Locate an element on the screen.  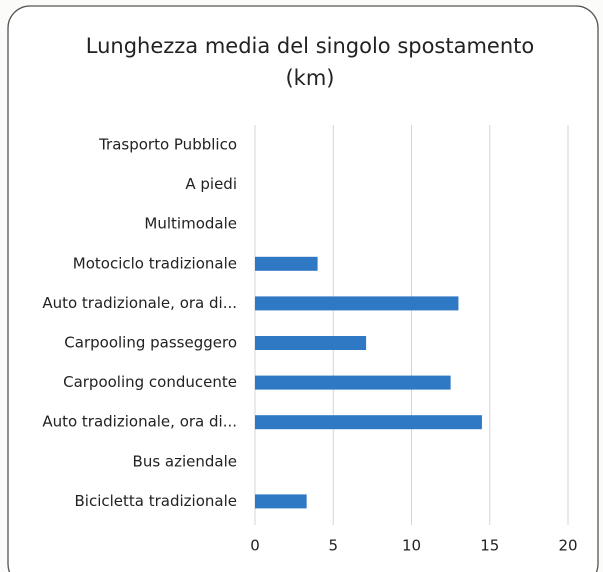
y-tick-label: Multimodale is located at coordinates (190, 224).